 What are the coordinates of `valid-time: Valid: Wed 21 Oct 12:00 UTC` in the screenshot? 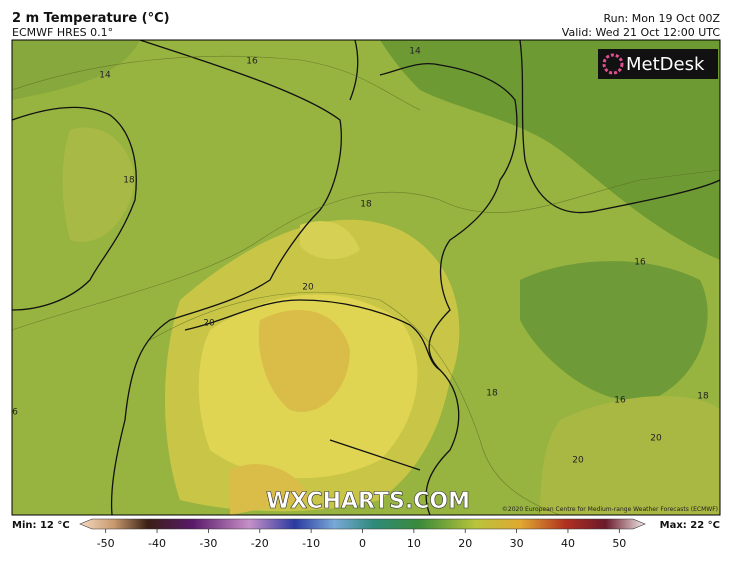 It's located at (641, 32).